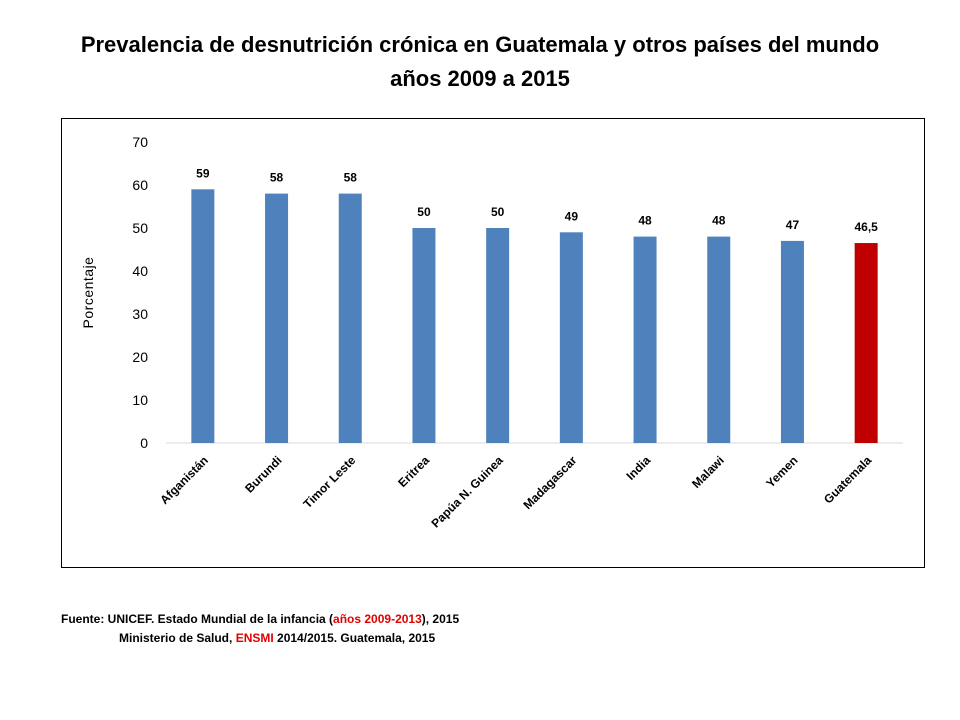 The image size is (960, 720). I want to click on source-line-2-suffix: 2014/2015. Guatemala, 2015, so click(354, 638).